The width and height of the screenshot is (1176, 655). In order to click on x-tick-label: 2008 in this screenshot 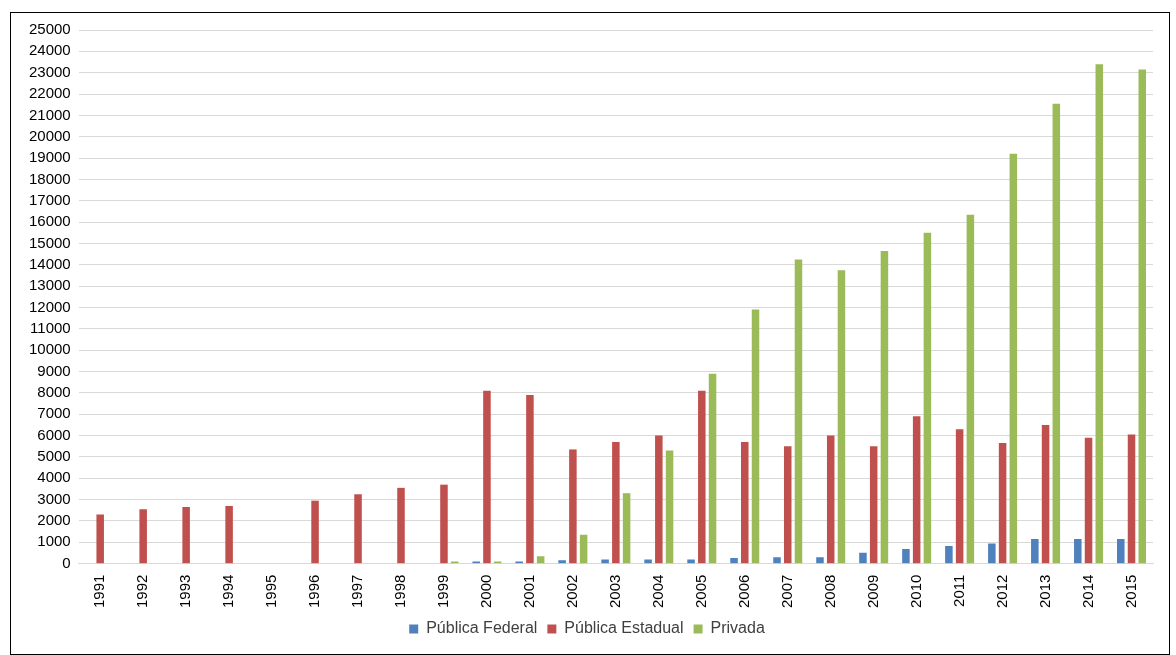, I will do `click(829, 591)`.